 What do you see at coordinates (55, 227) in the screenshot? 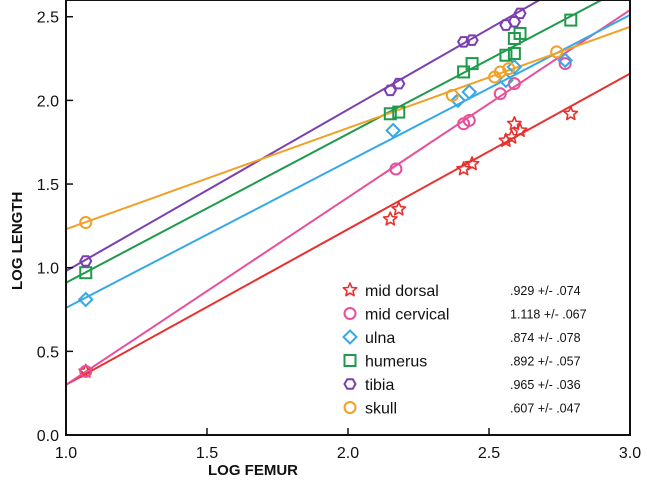
I see `y-axis-ticks: 0.0 0.5 1.0 1.5 2.0 2.5` at bounding box center [55, 227].